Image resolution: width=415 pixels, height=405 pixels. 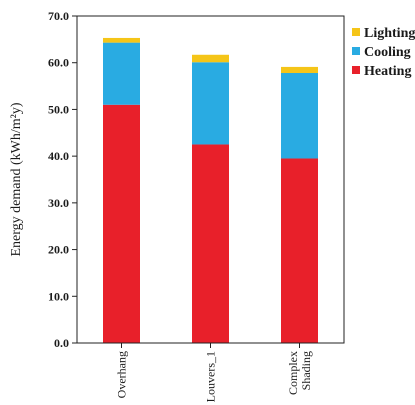 I want to click on x-category-label: Louvers_1, so click(x=211, y=376).